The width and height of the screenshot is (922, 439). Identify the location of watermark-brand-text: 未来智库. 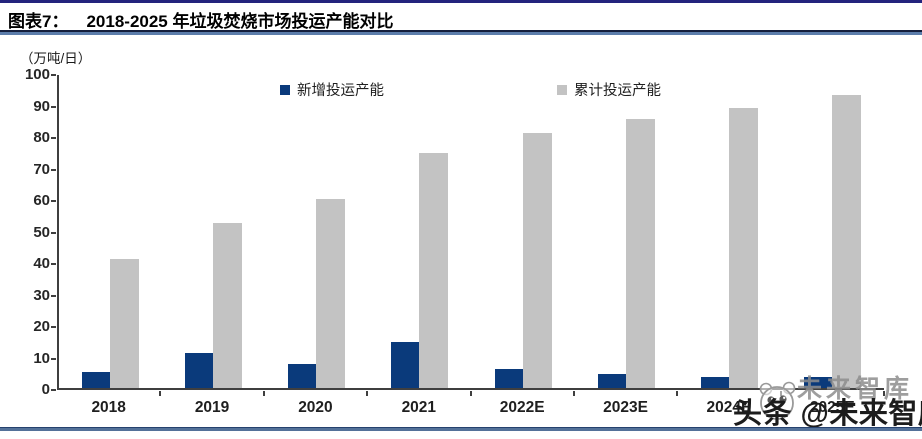
(855, 389).